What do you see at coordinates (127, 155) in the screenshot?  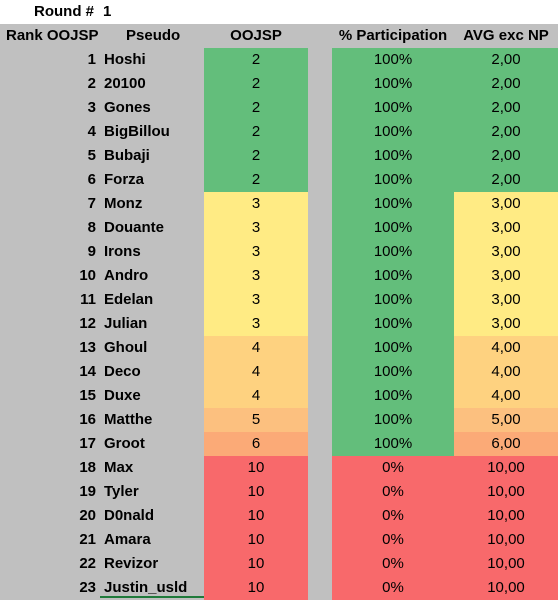 I see `pseudo-cell: Bubaji` at bounding box center [127, 155].